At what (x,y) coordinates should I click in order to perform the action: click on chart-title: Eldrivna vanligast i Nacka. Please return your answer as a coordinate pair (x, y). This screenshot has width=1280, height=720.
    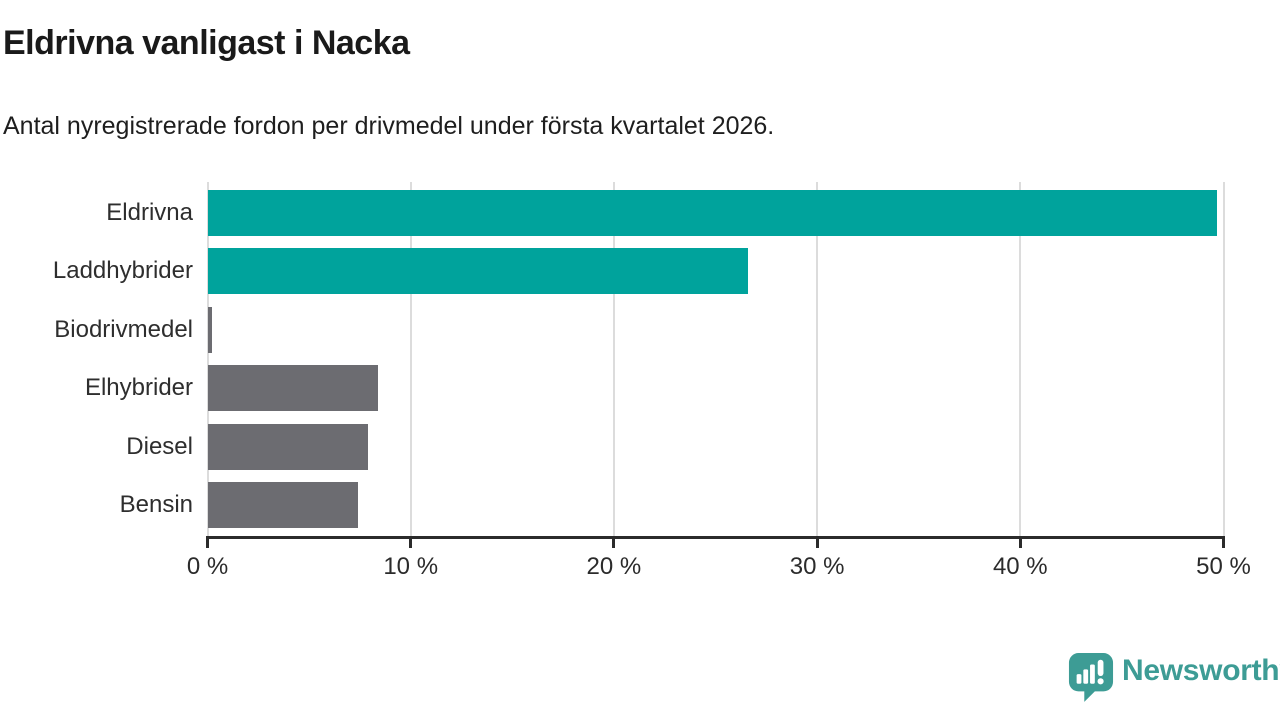
    Looking at the image, I should click on (206, 43).